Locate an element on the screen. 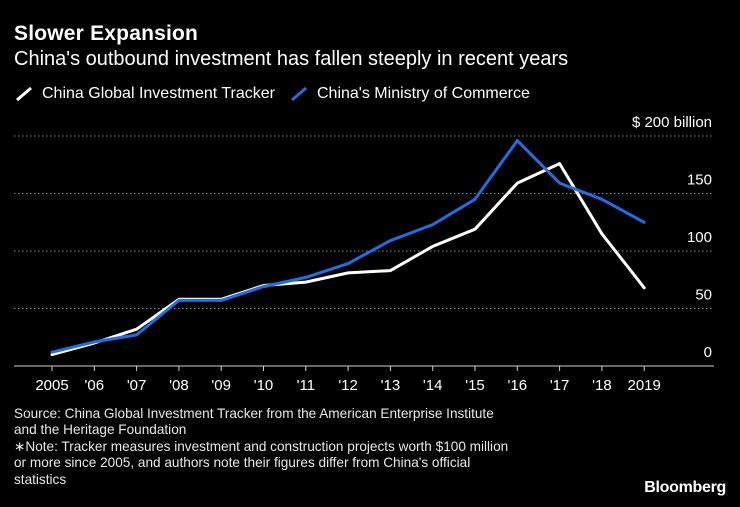 This screenshot has height=507, width=740. x-tick-label: '08 is located at coordinates (179, 385).